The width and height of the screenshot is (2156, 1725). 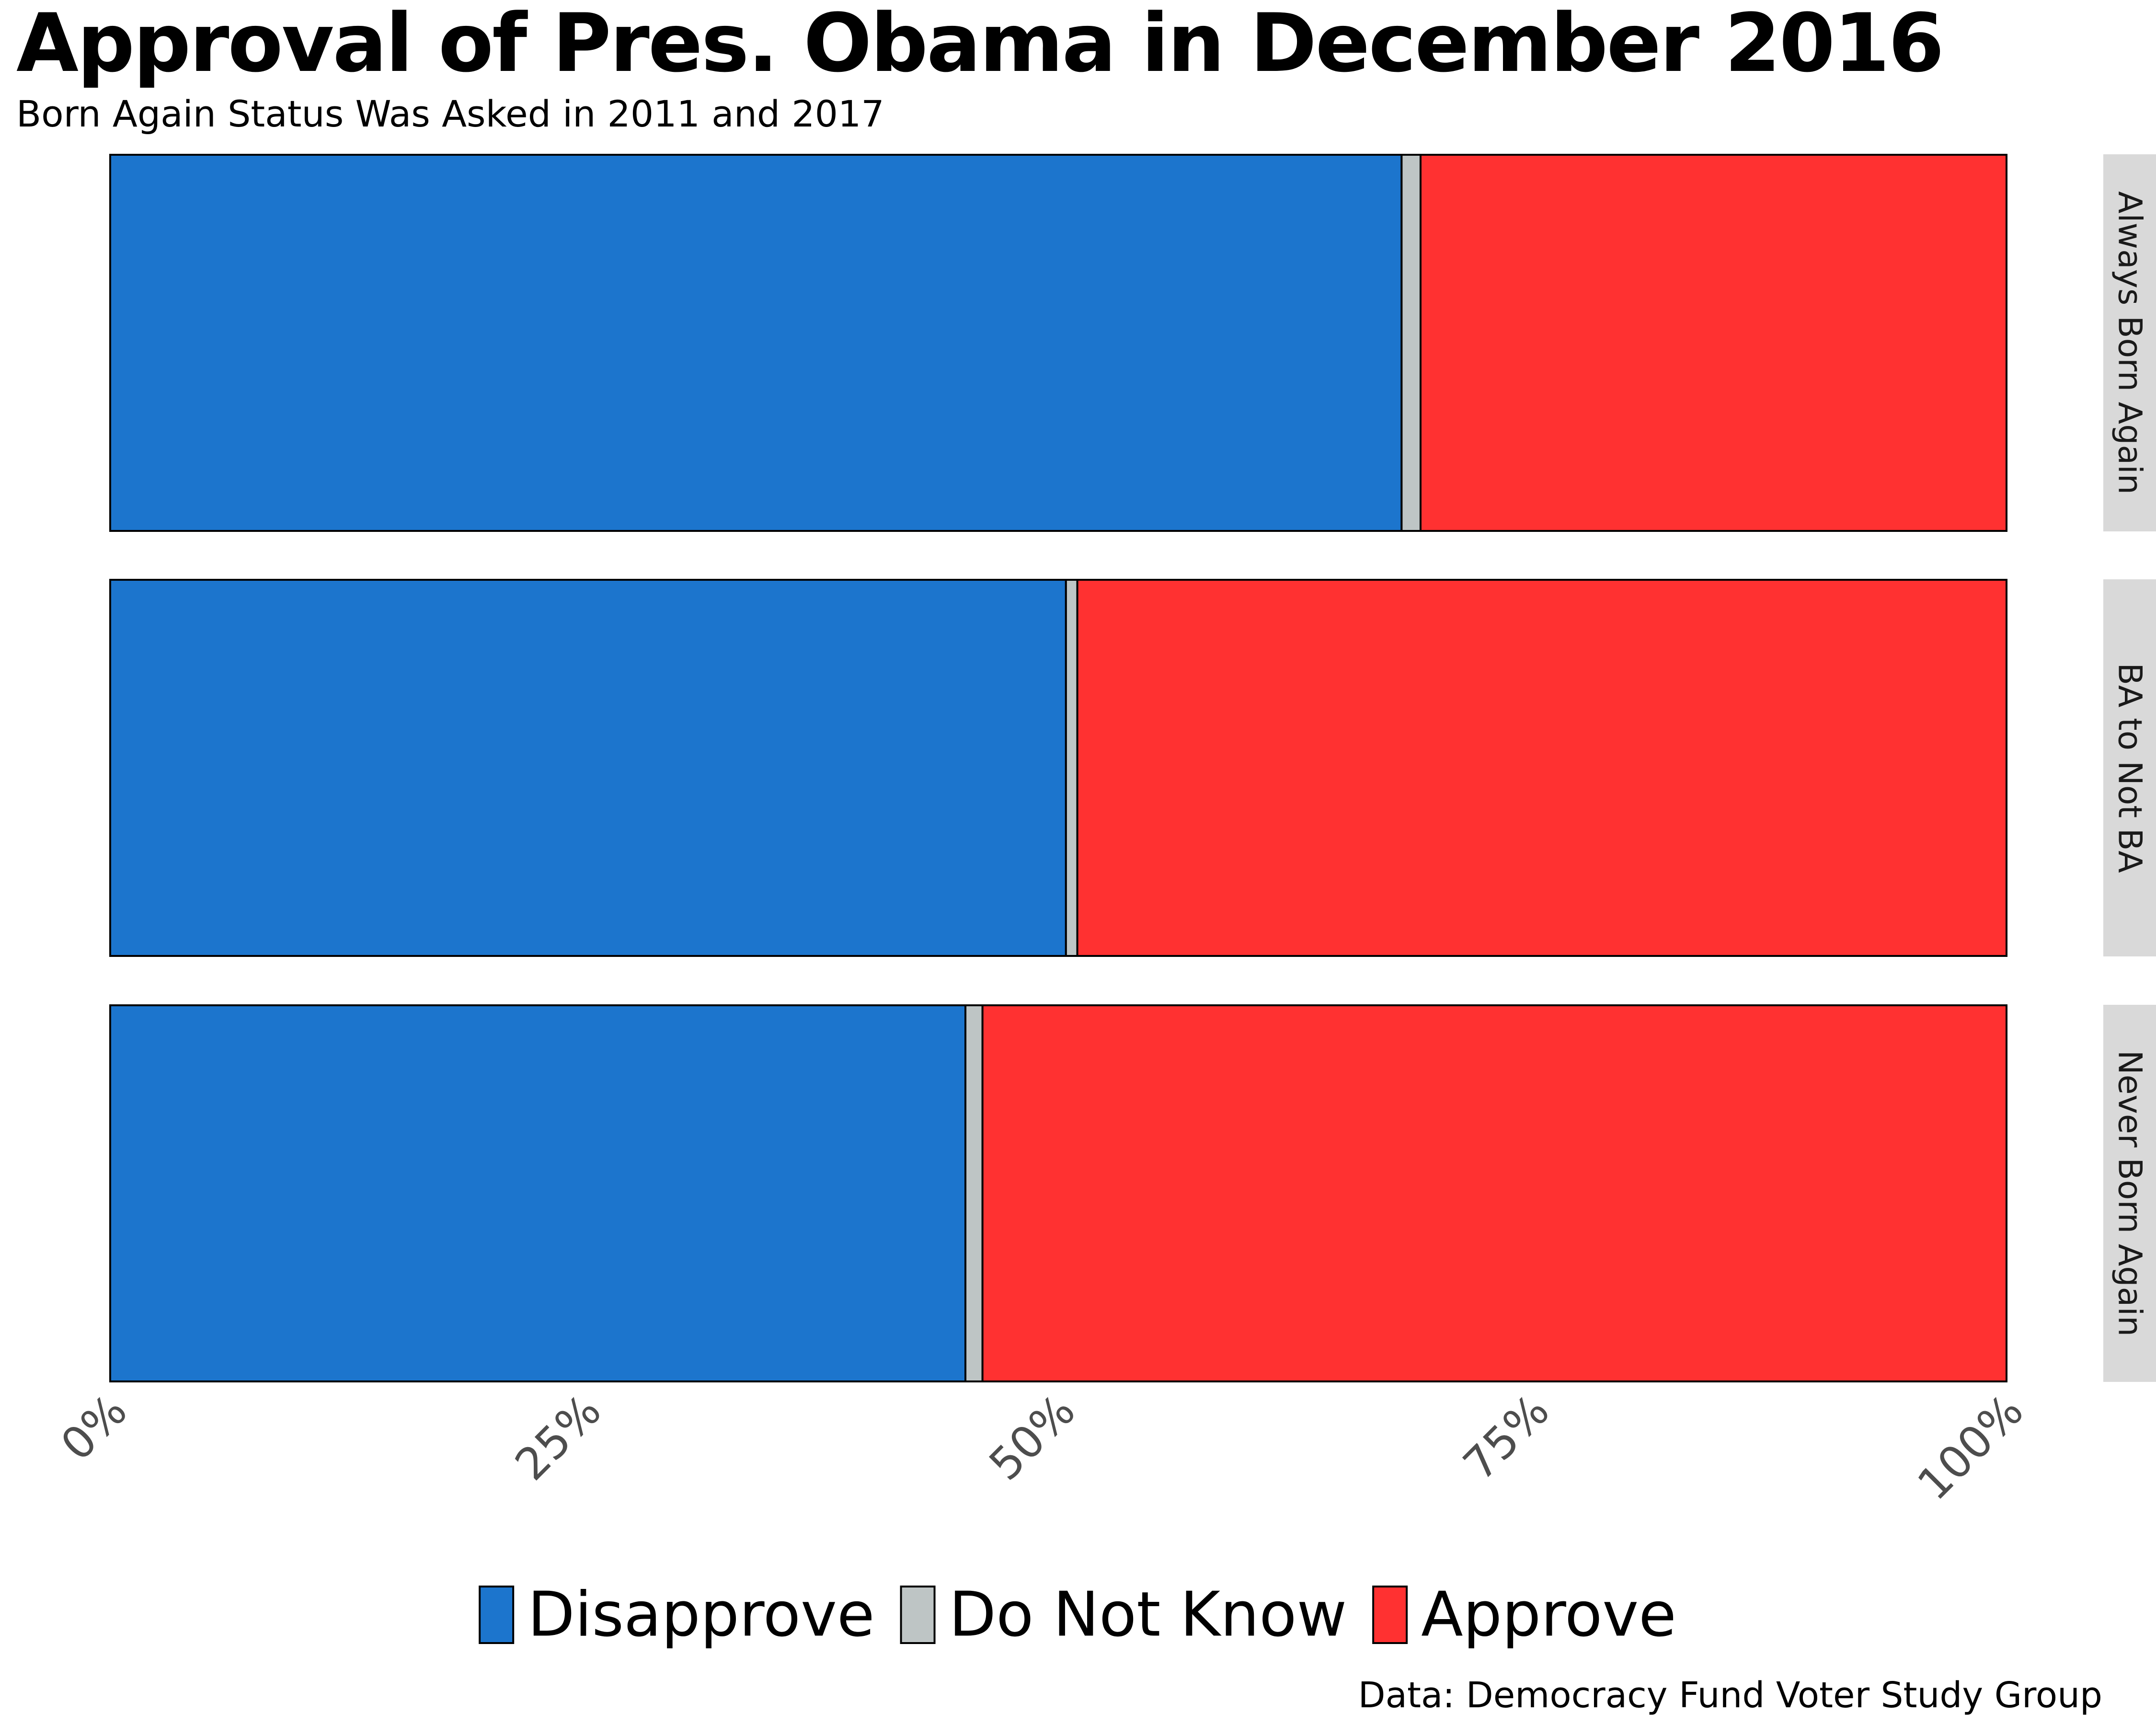 I want to click on bar-always-born-again-approve, so click(x=1714, y=343).